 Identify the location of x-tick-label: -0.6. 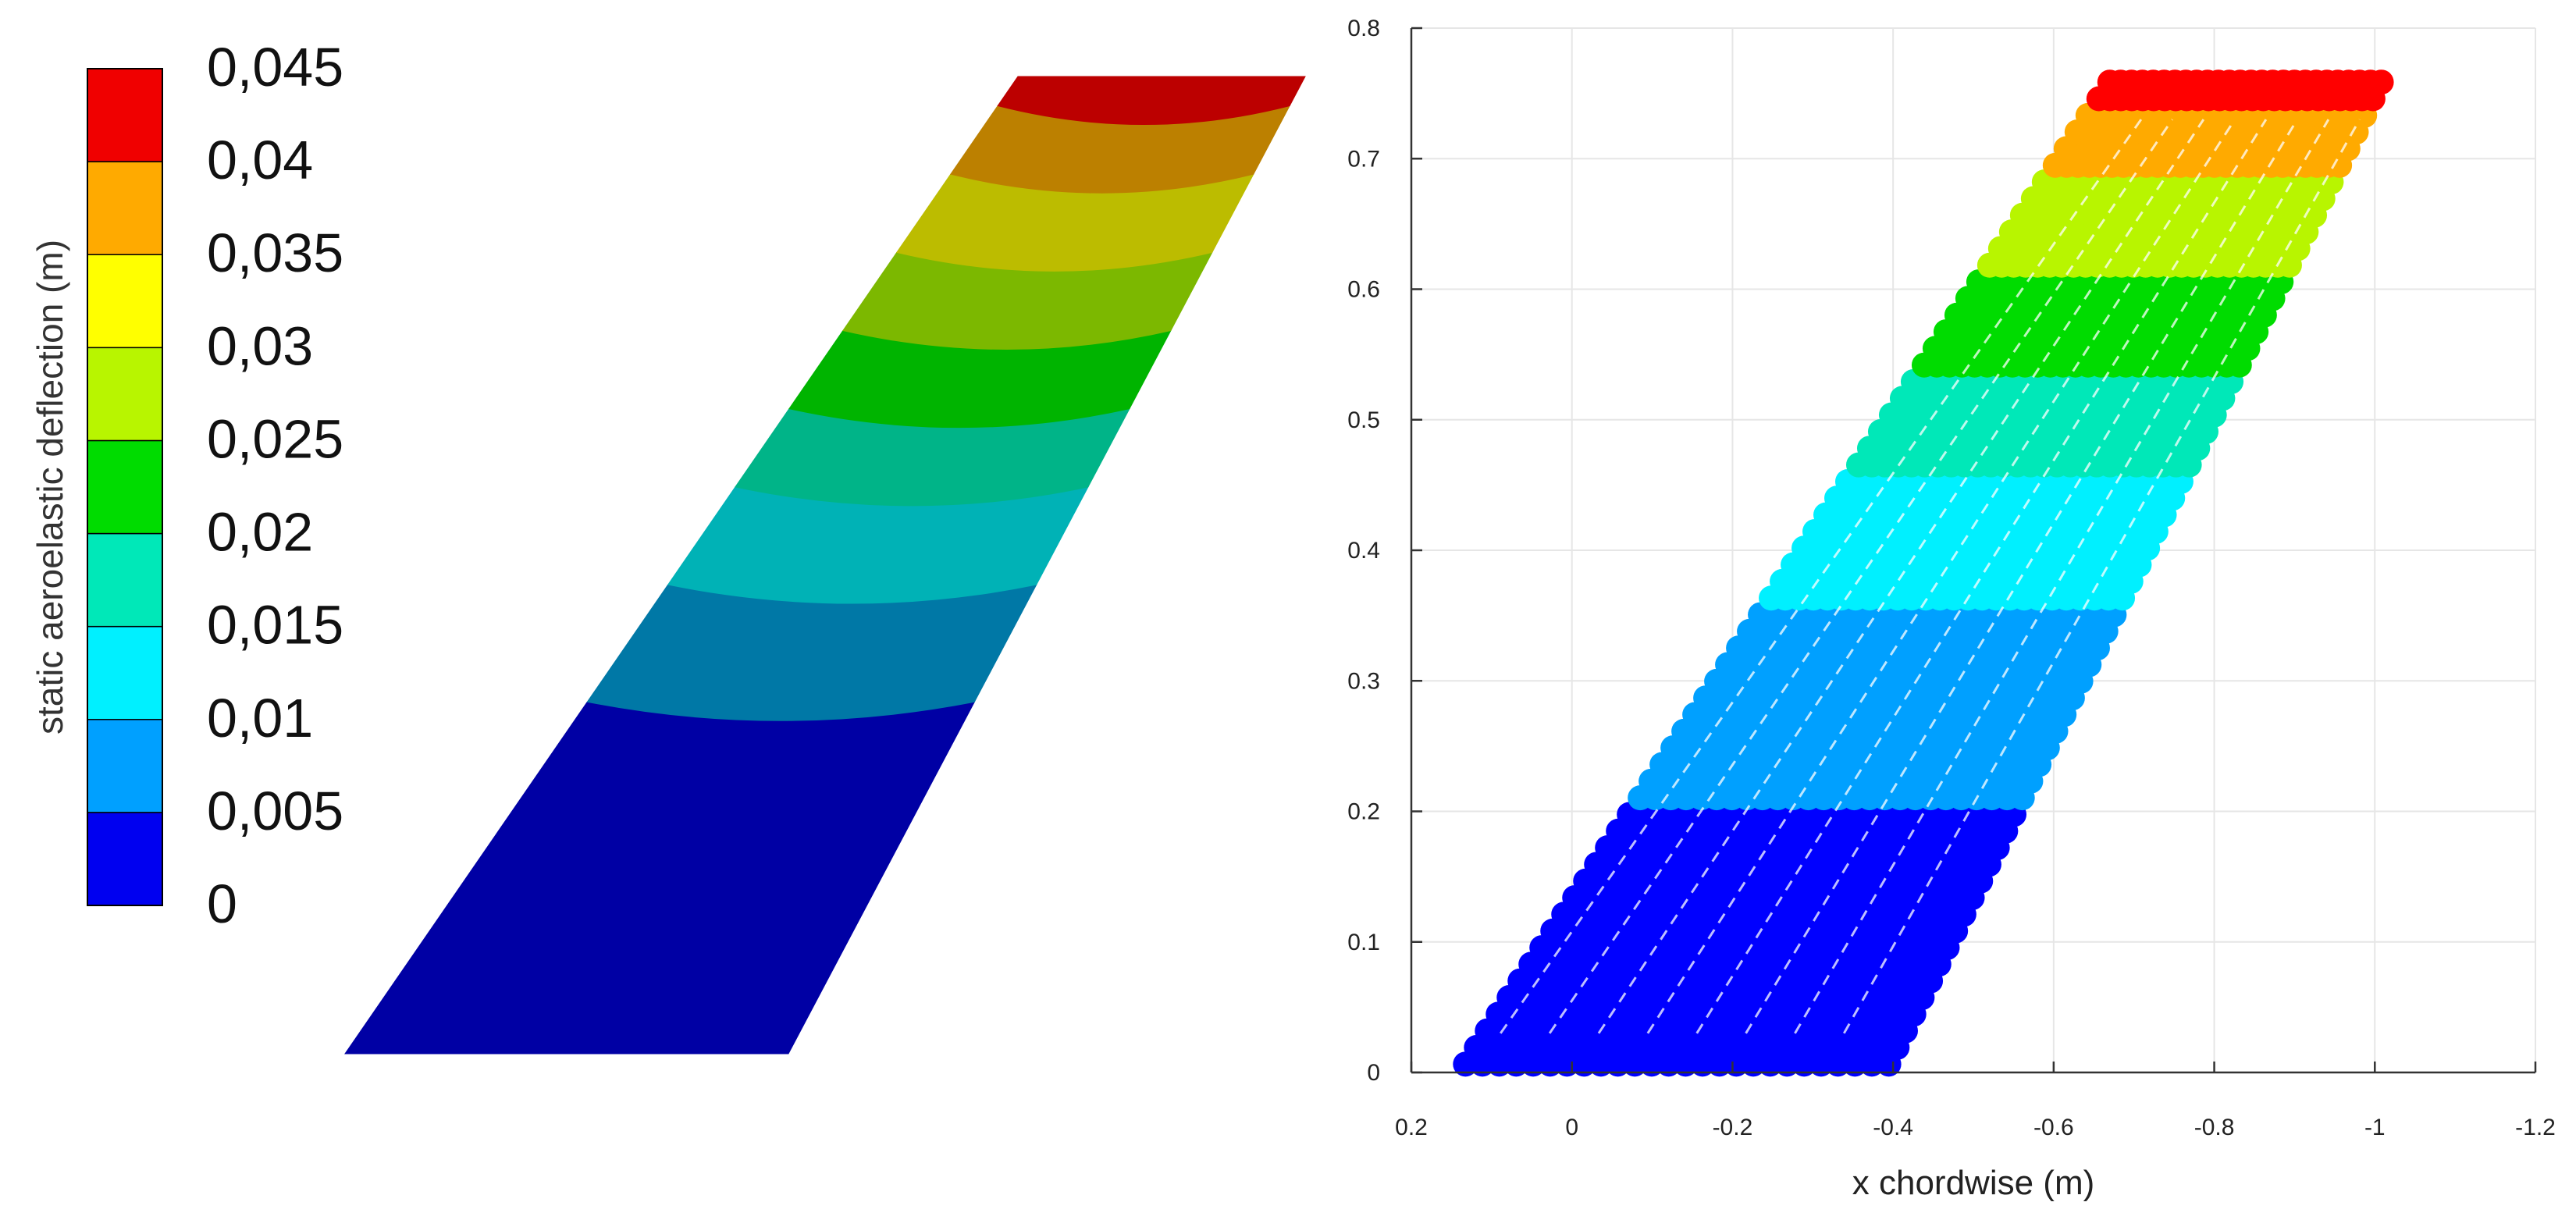
(2053, 1127).